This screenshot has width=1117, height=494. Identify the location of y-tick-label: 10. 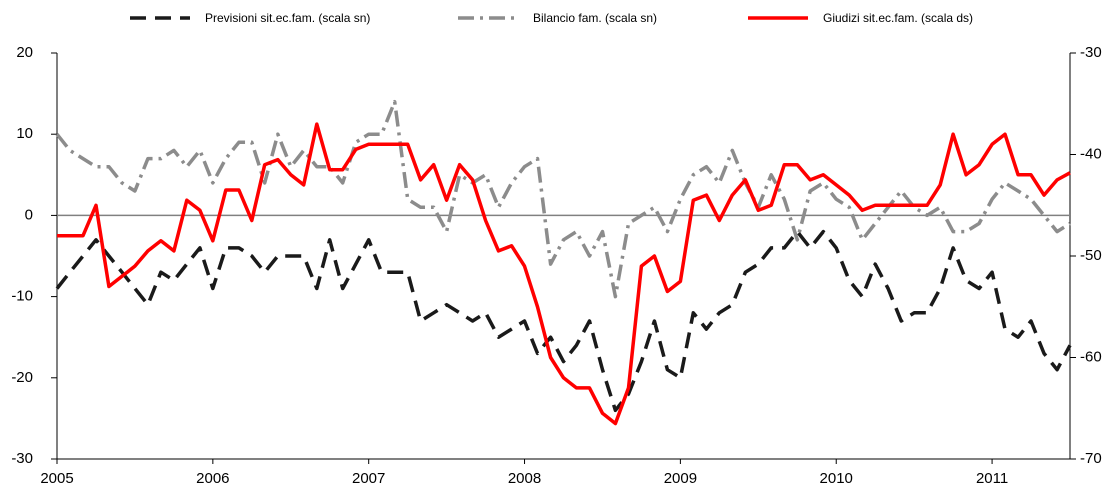
(24, 133).